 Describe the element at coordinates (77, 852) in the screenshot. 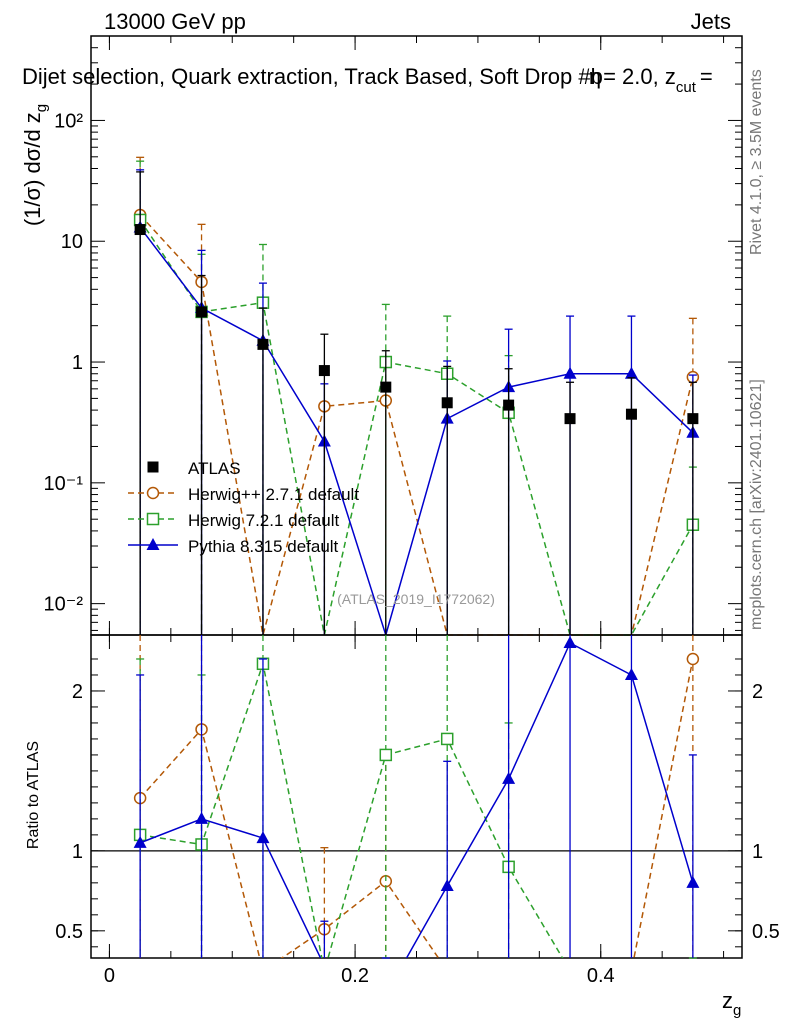

I see `ratio-ytick-label: 1` at that location.